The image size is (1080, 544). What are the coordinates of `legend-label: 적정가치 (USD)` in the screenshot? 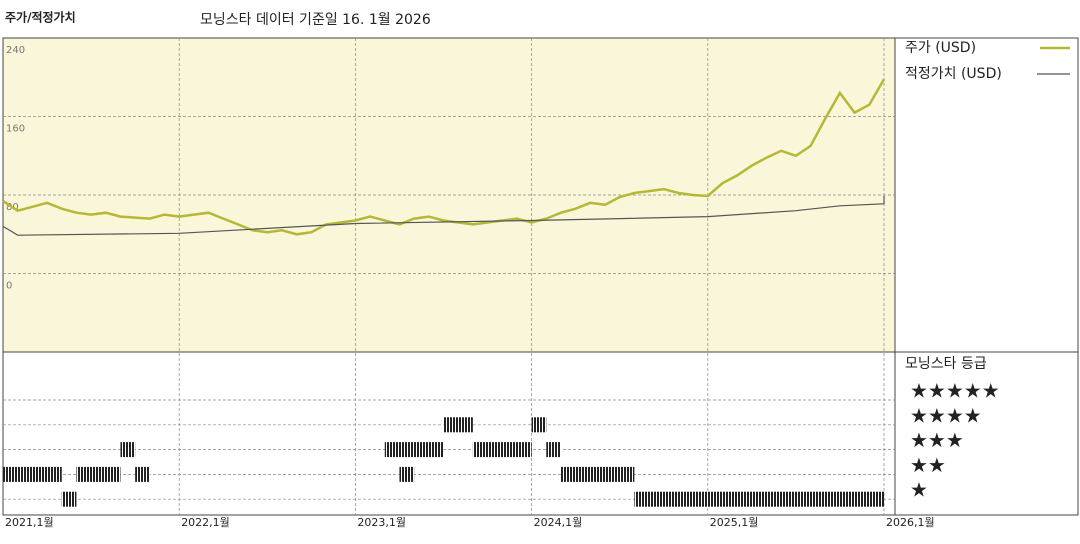 It's located at (953, 74).